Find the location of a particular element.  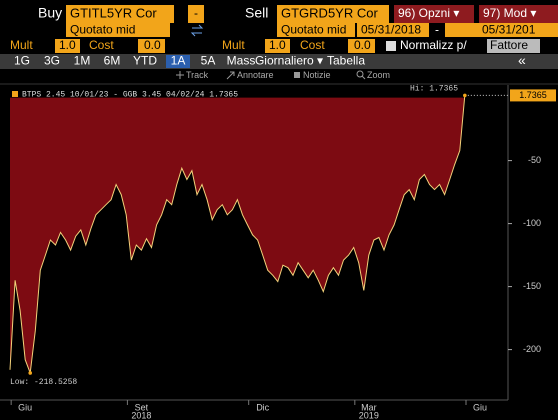

sell-mult: 1.0 is located at coordinates (277, 45).